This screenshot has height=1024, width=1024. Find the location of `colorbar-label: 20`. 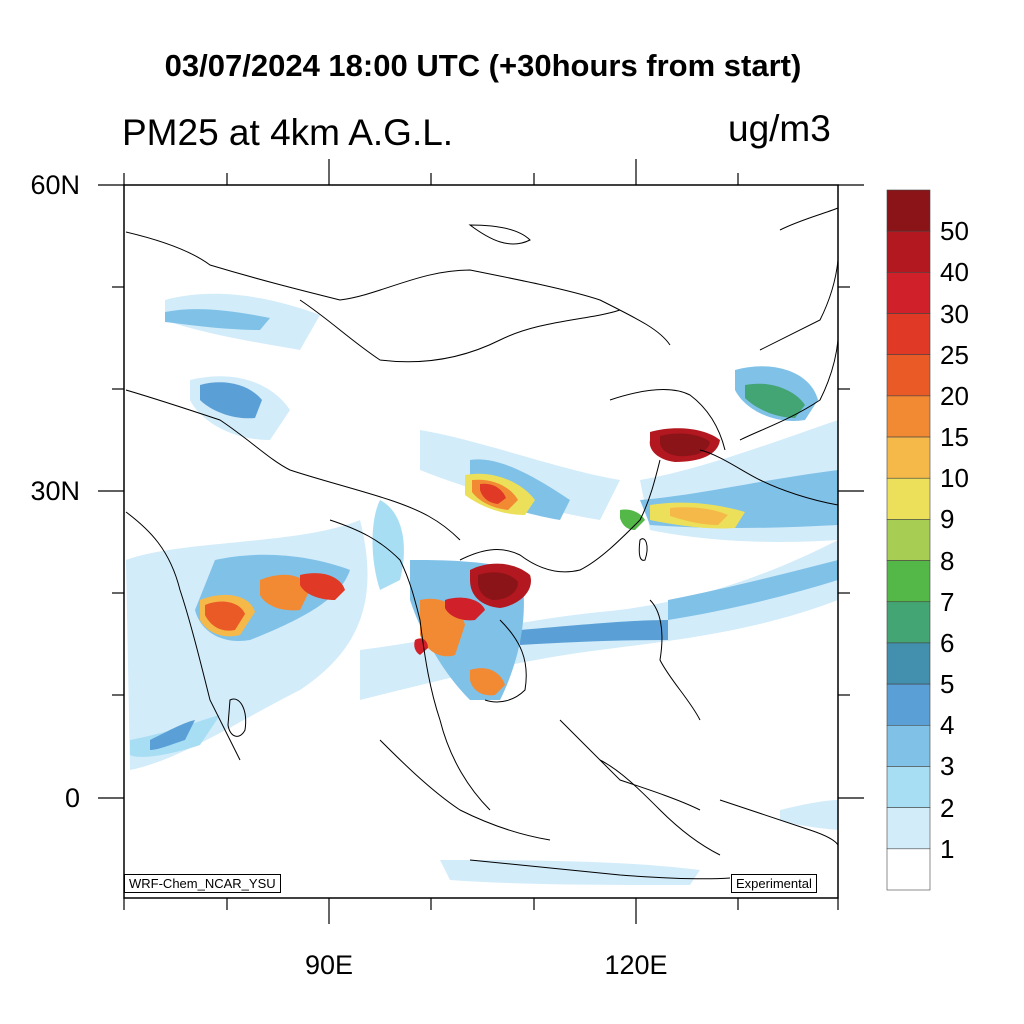

colorbar-label: 20 is located at coordinates (954, 395).